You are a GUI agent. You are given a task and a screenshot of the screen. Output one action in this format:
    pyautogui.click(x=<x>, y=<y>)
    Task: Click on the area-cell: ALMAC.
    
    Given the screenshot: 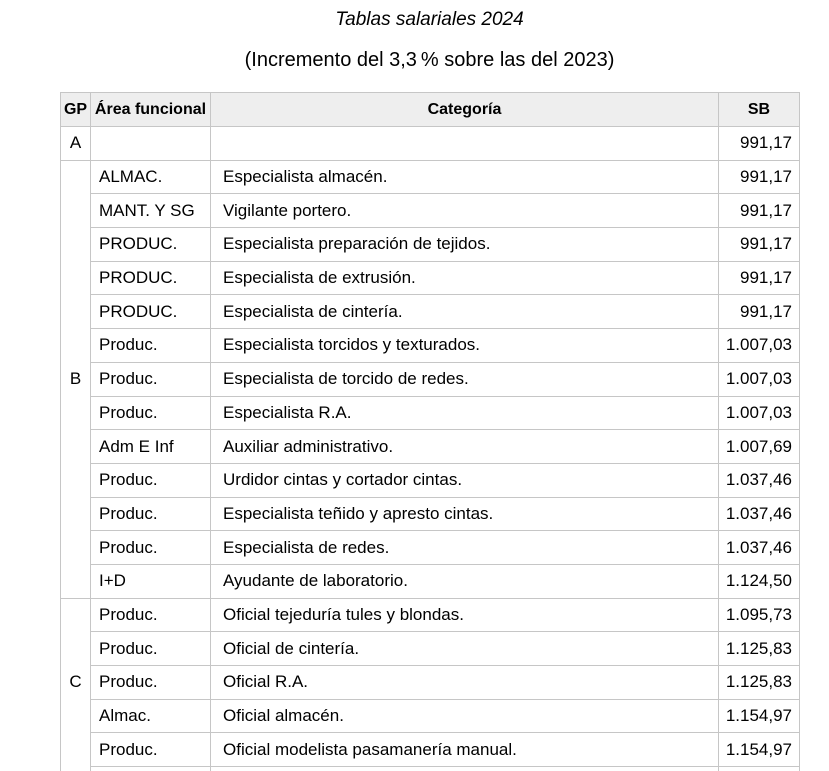 What is the action you would take?
    pyautogui.click(x=150, y=177)
    